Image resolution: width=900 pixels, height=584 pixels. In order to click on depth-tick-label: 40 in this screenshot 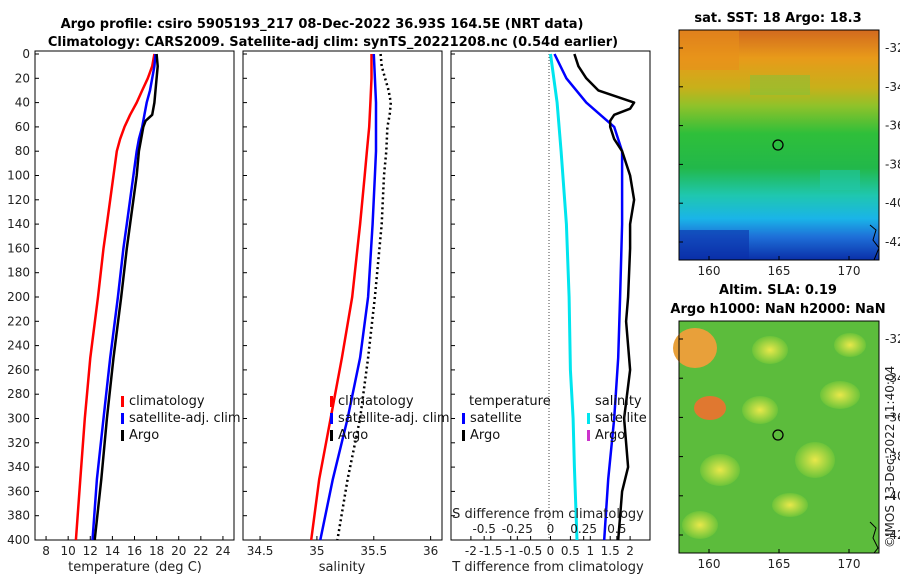, I will do `click(22, 103)`.